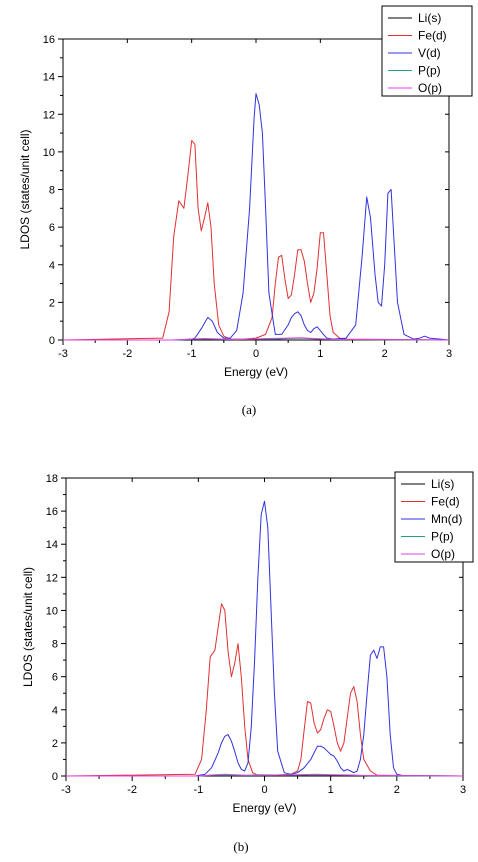  Describe the element at coordinates (249, 409) in the screenshot. I see `panel-label: (a)` at that location.